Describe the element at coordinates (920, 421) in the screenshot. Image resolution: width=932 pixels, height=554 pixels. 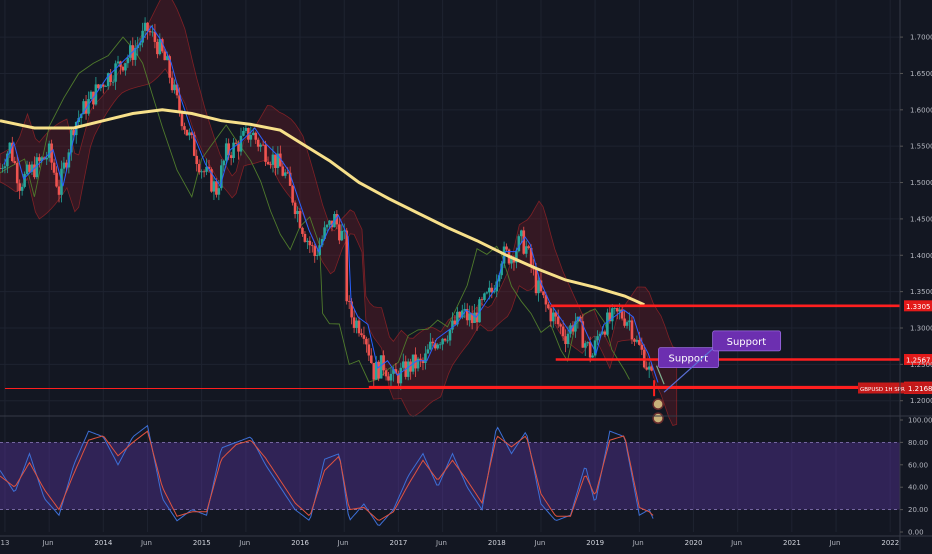
I see `oscillator-tick-label: 100.00` at that location.